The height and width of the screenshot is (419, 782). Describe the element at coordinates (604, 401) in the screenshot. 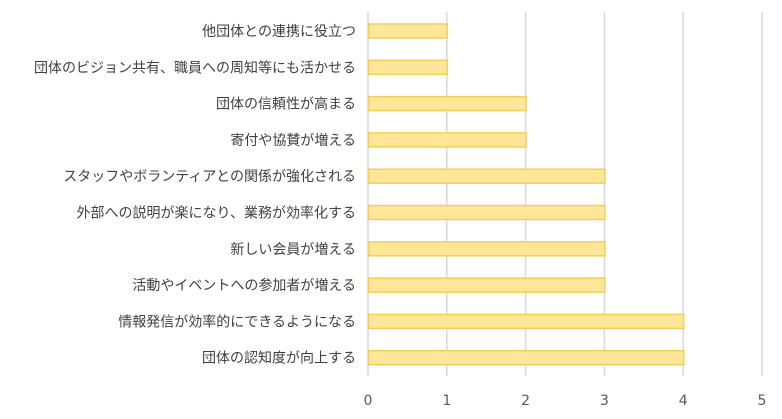

I see `x-tick-label: 3` at that location.